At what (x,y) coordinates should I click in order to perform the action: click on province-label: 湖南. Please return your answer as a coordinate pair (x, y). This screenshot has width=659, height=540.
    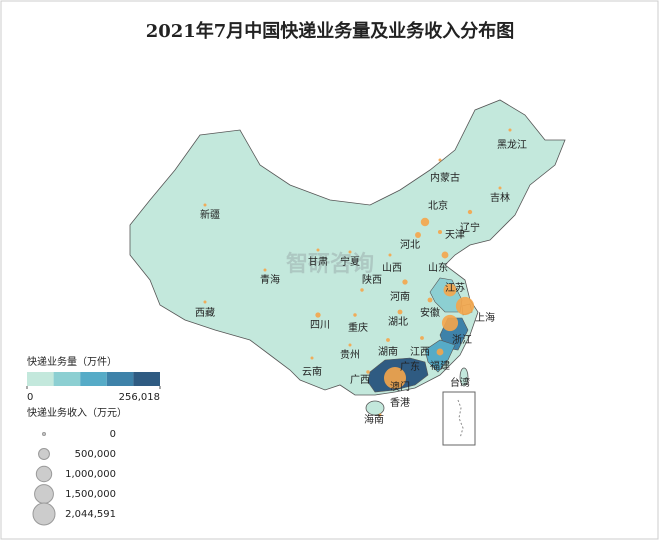
    Looking at the image, I should click on (388, 351).